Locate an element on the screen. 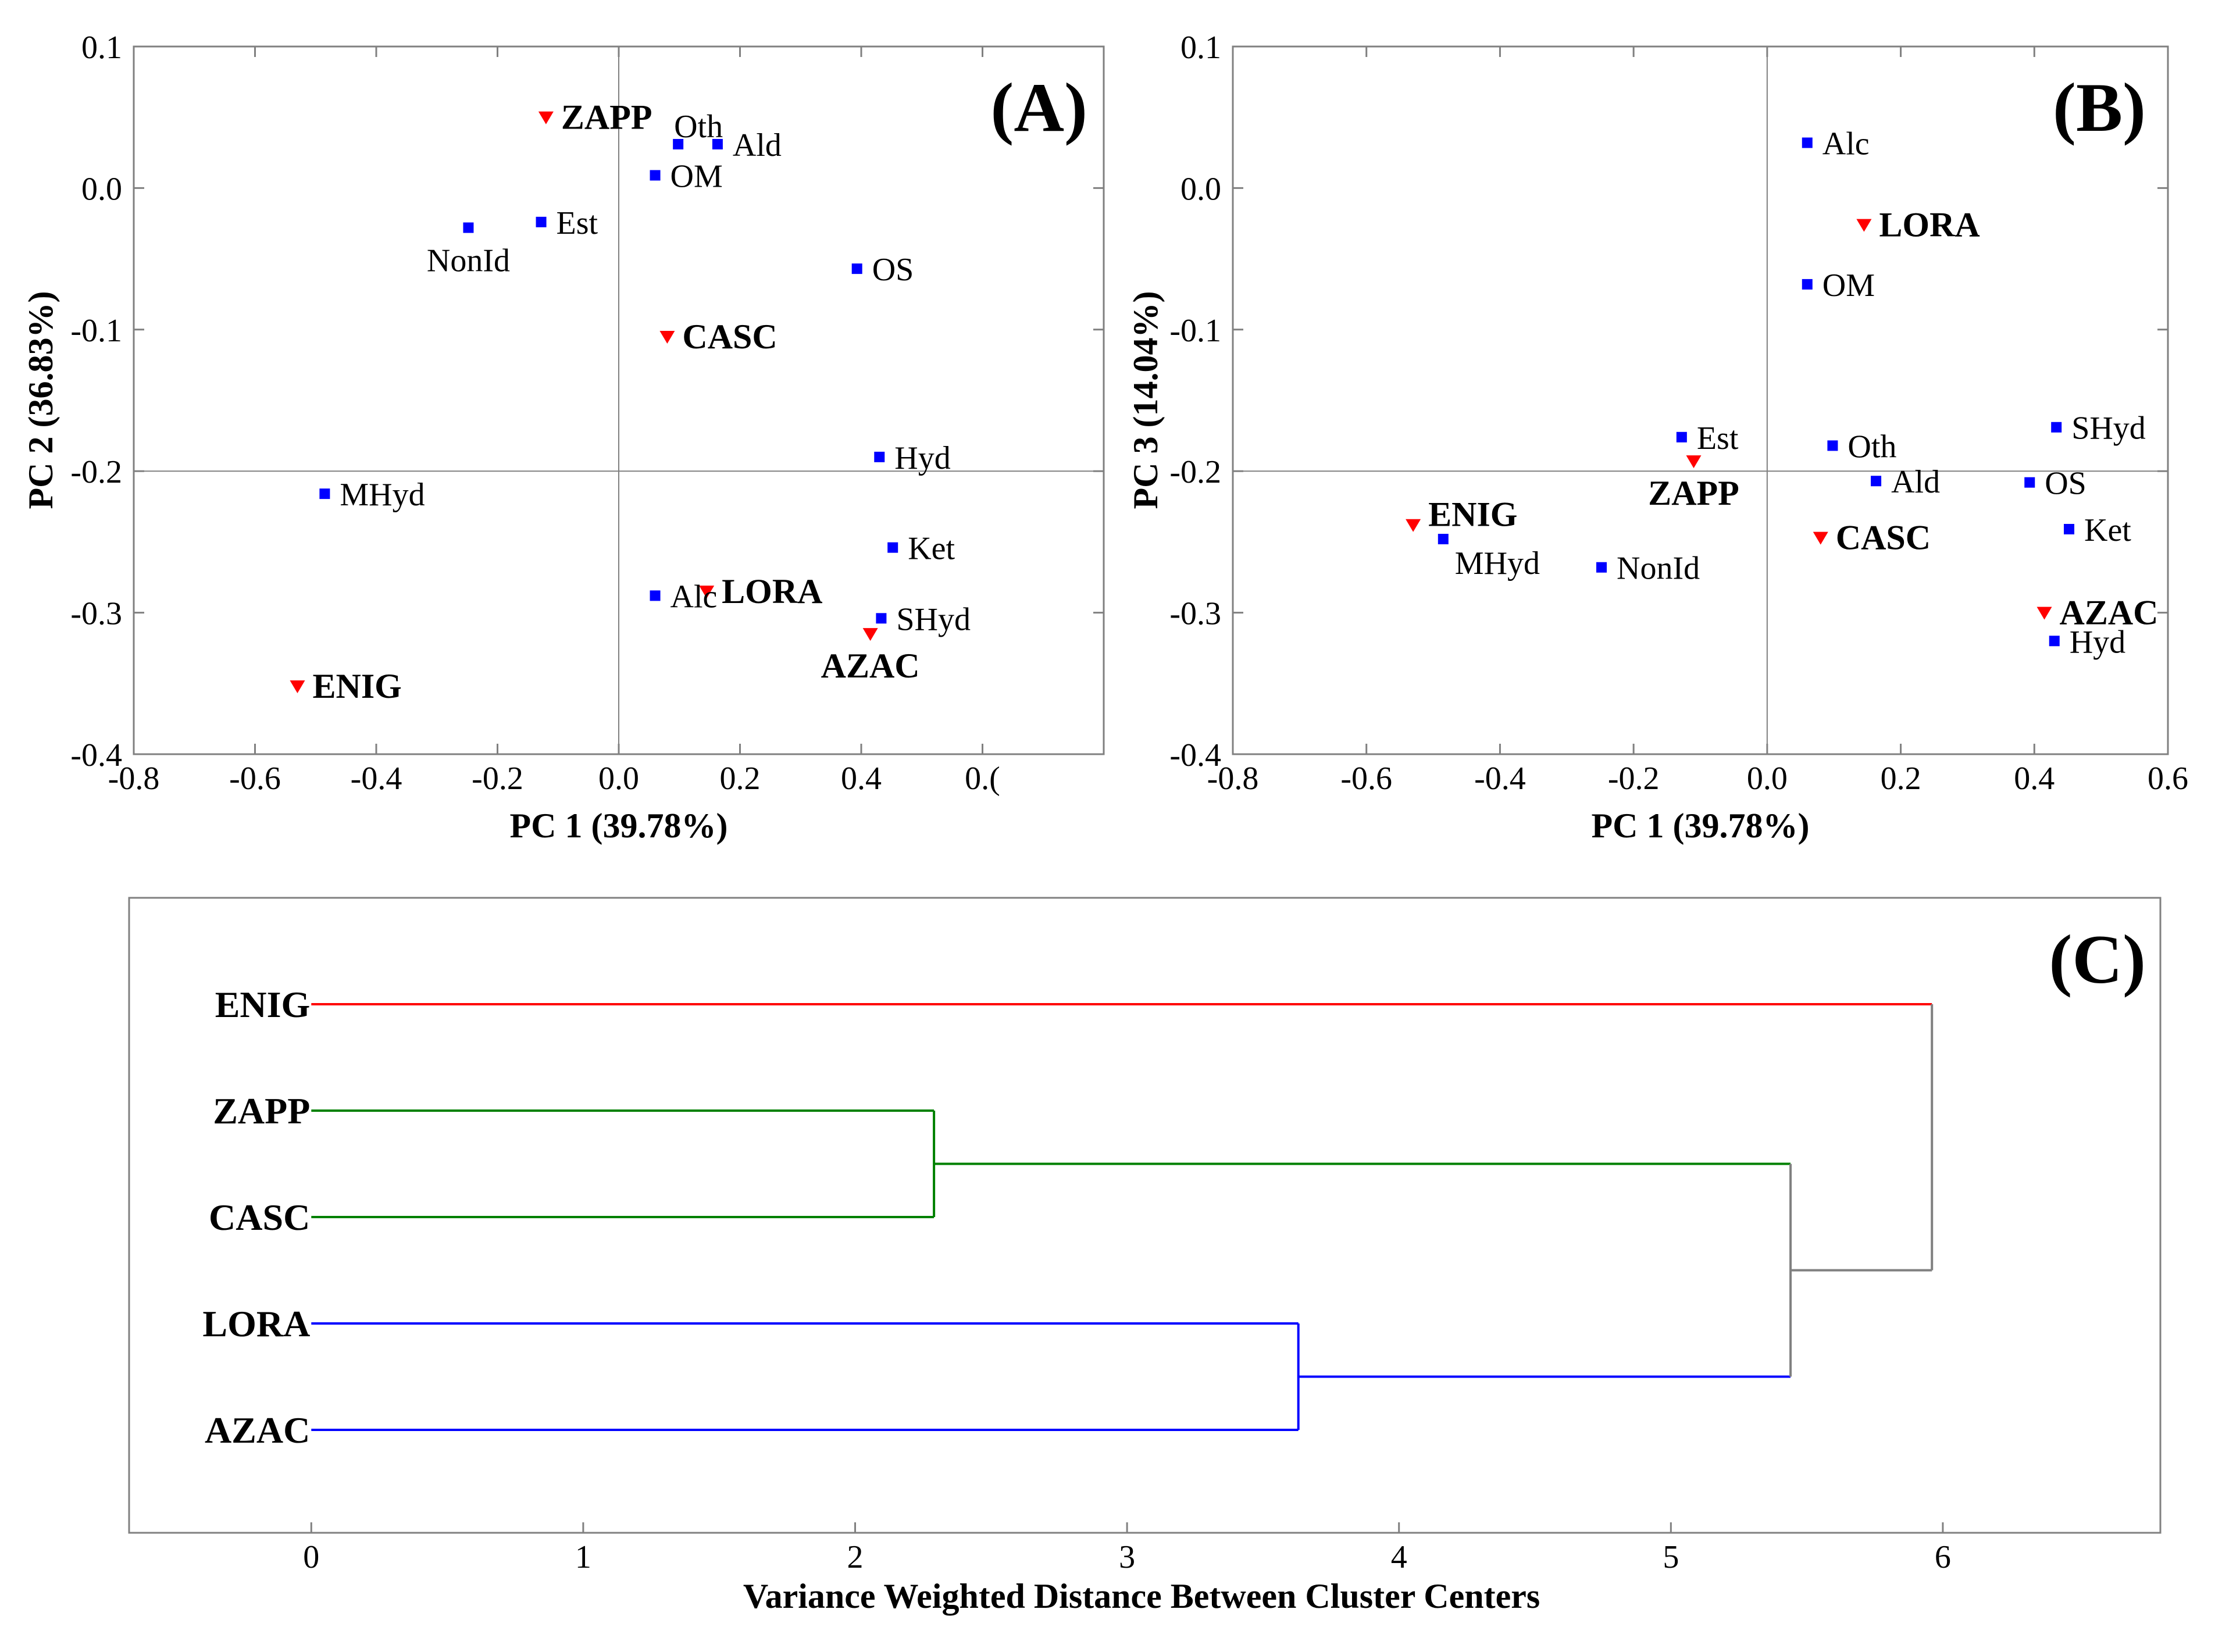 Image resolution: width=2222 pixels, height=1652 pixels. variable-marker-oth is located at coordinates (1833, 445).